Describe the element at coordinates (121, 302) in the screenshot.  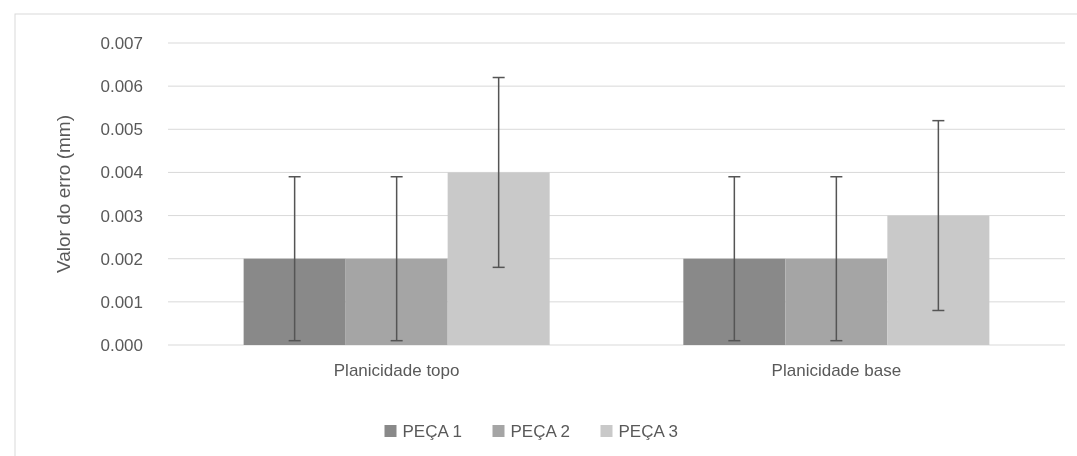
I see `y-tick-label: 0.001` at that location.